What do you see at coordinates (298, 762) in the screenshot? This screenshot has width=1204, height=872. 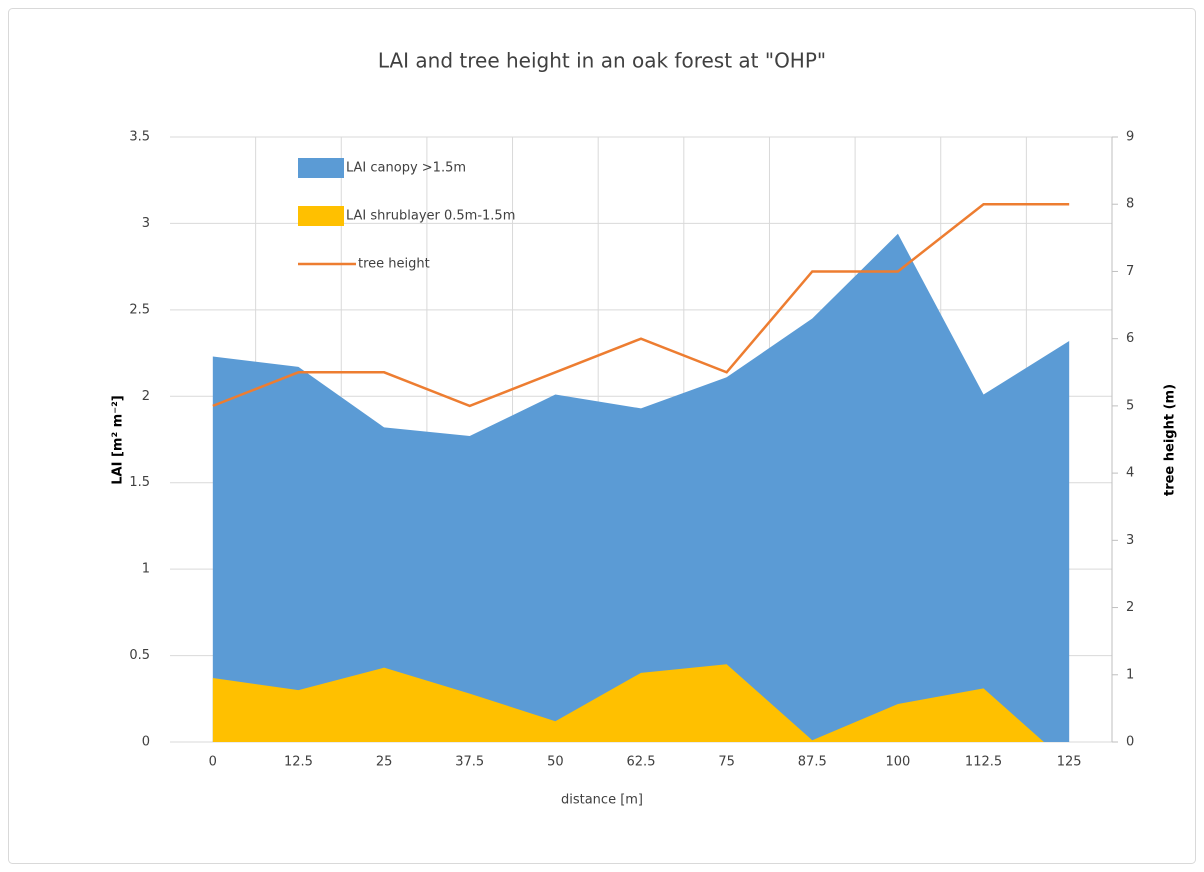 I see `x-tick-label: 12.5` at bounding box center [298, 762].